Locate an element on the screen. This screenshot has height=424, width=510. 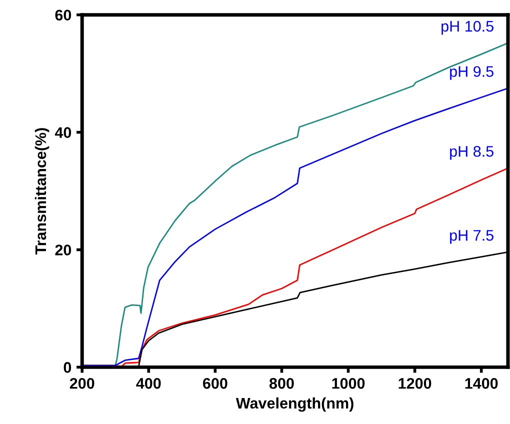
y-tick-label: 60 is located at coordinates (63, 15).